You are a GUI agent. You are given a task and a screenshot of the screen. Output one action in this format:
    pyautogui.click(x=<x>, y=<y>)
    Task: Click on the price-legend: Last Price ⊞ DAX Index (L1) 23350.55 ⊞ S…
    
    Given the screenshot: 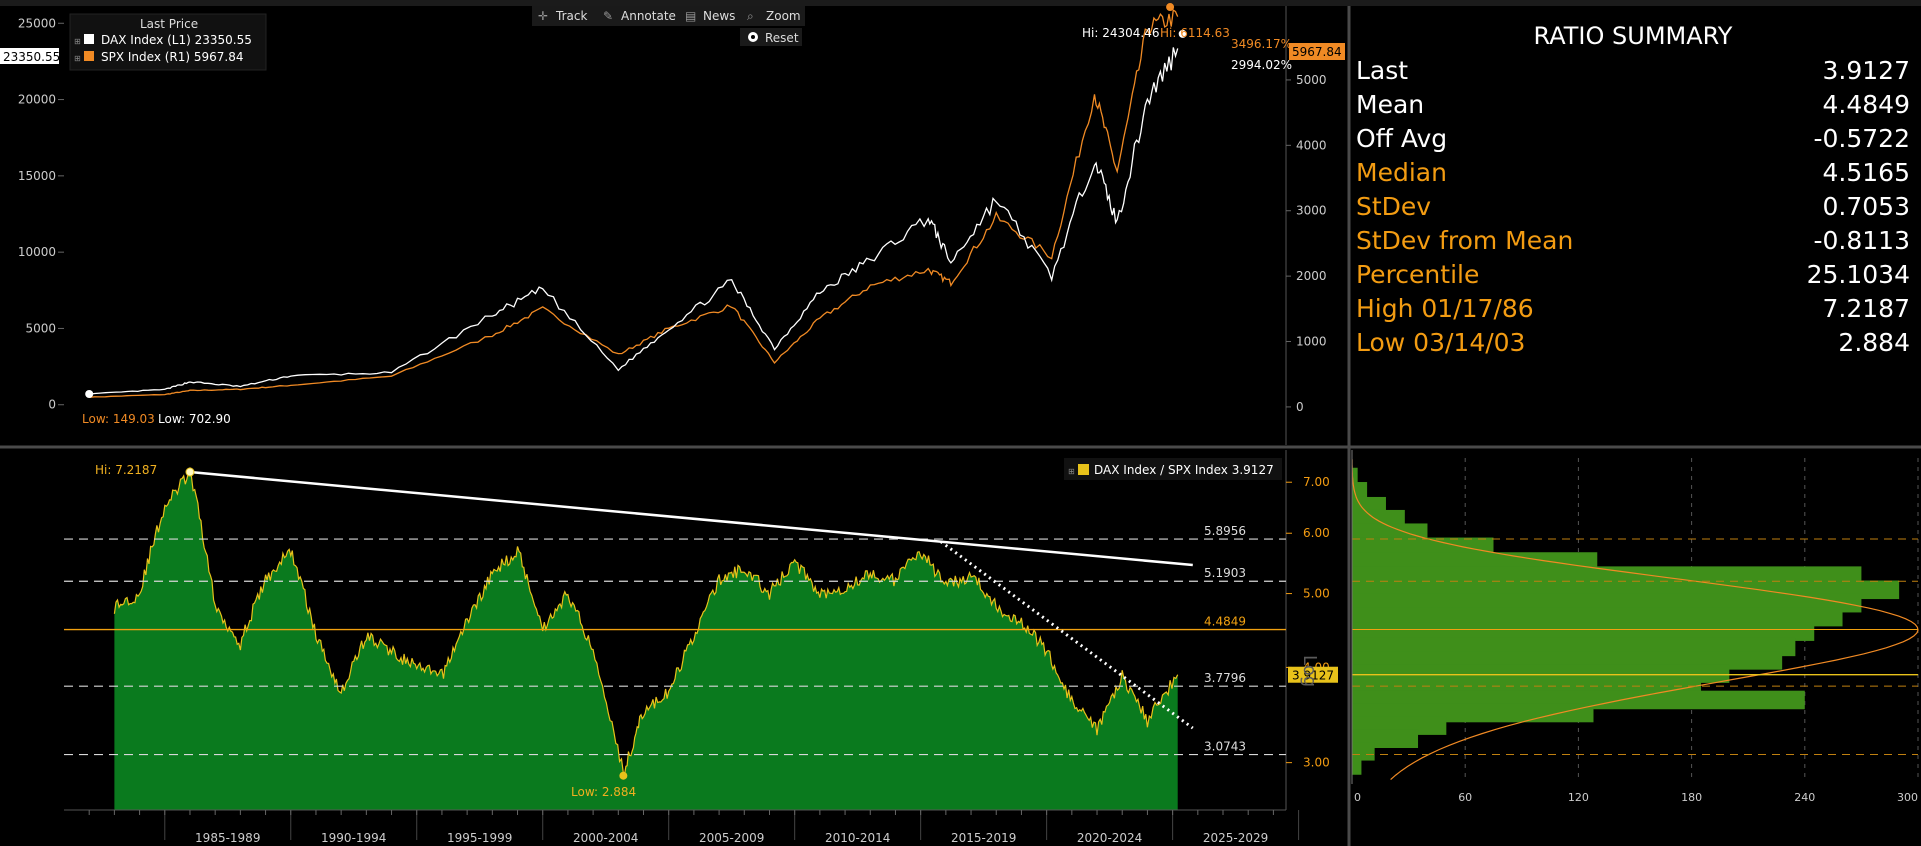 What is the action you would take?
    pyautogui.click(x=168, y=42)
    